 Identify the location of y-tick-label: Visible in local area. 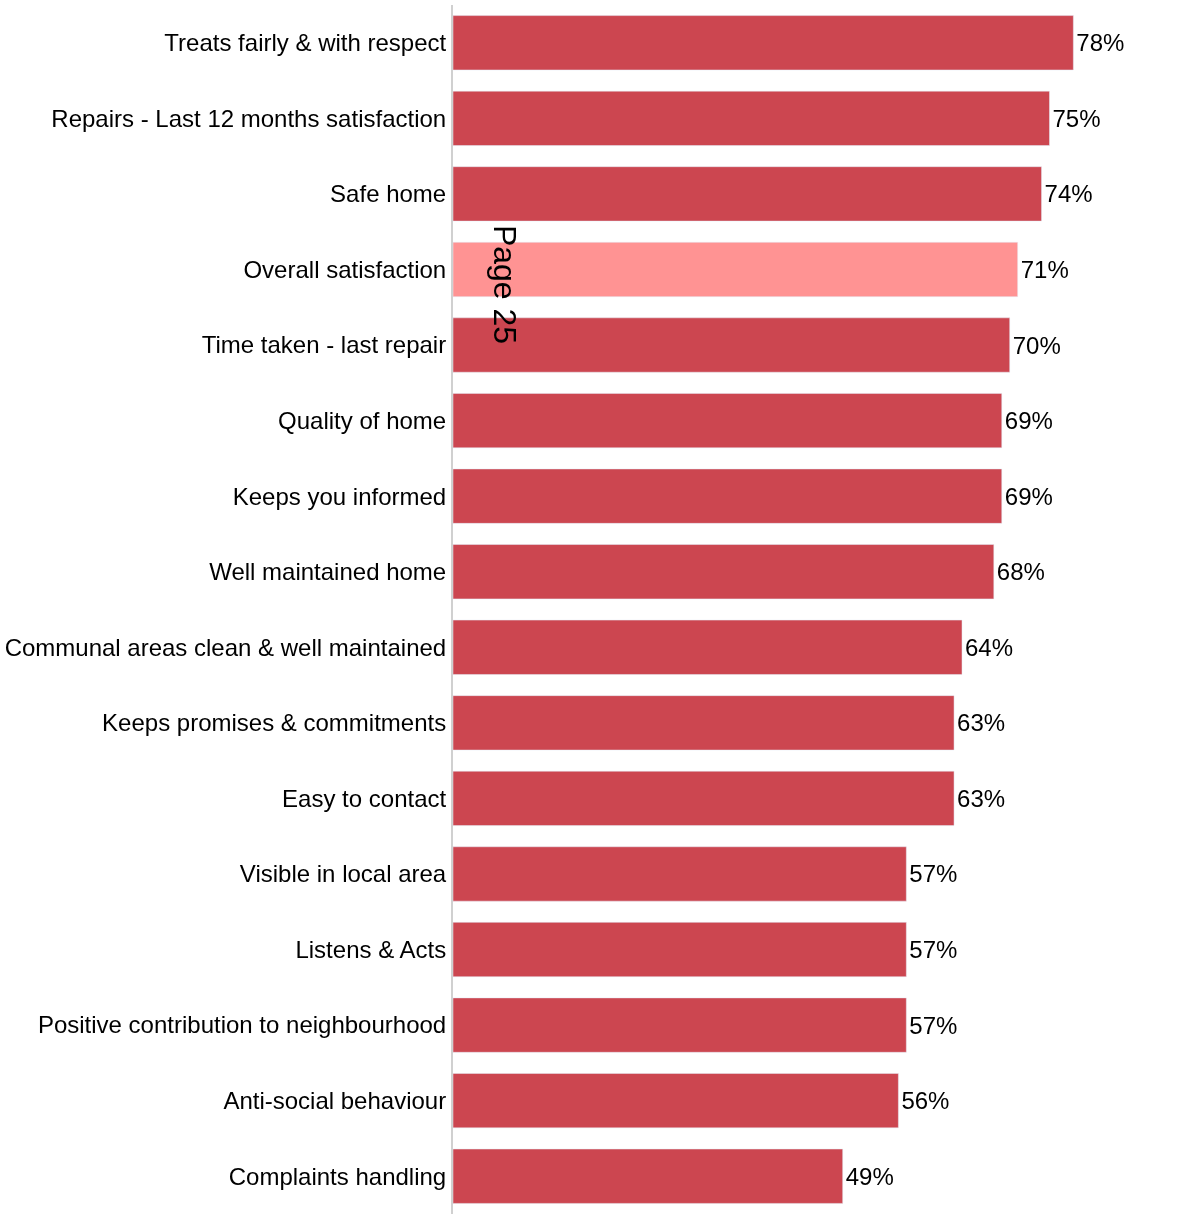
(343, 874).